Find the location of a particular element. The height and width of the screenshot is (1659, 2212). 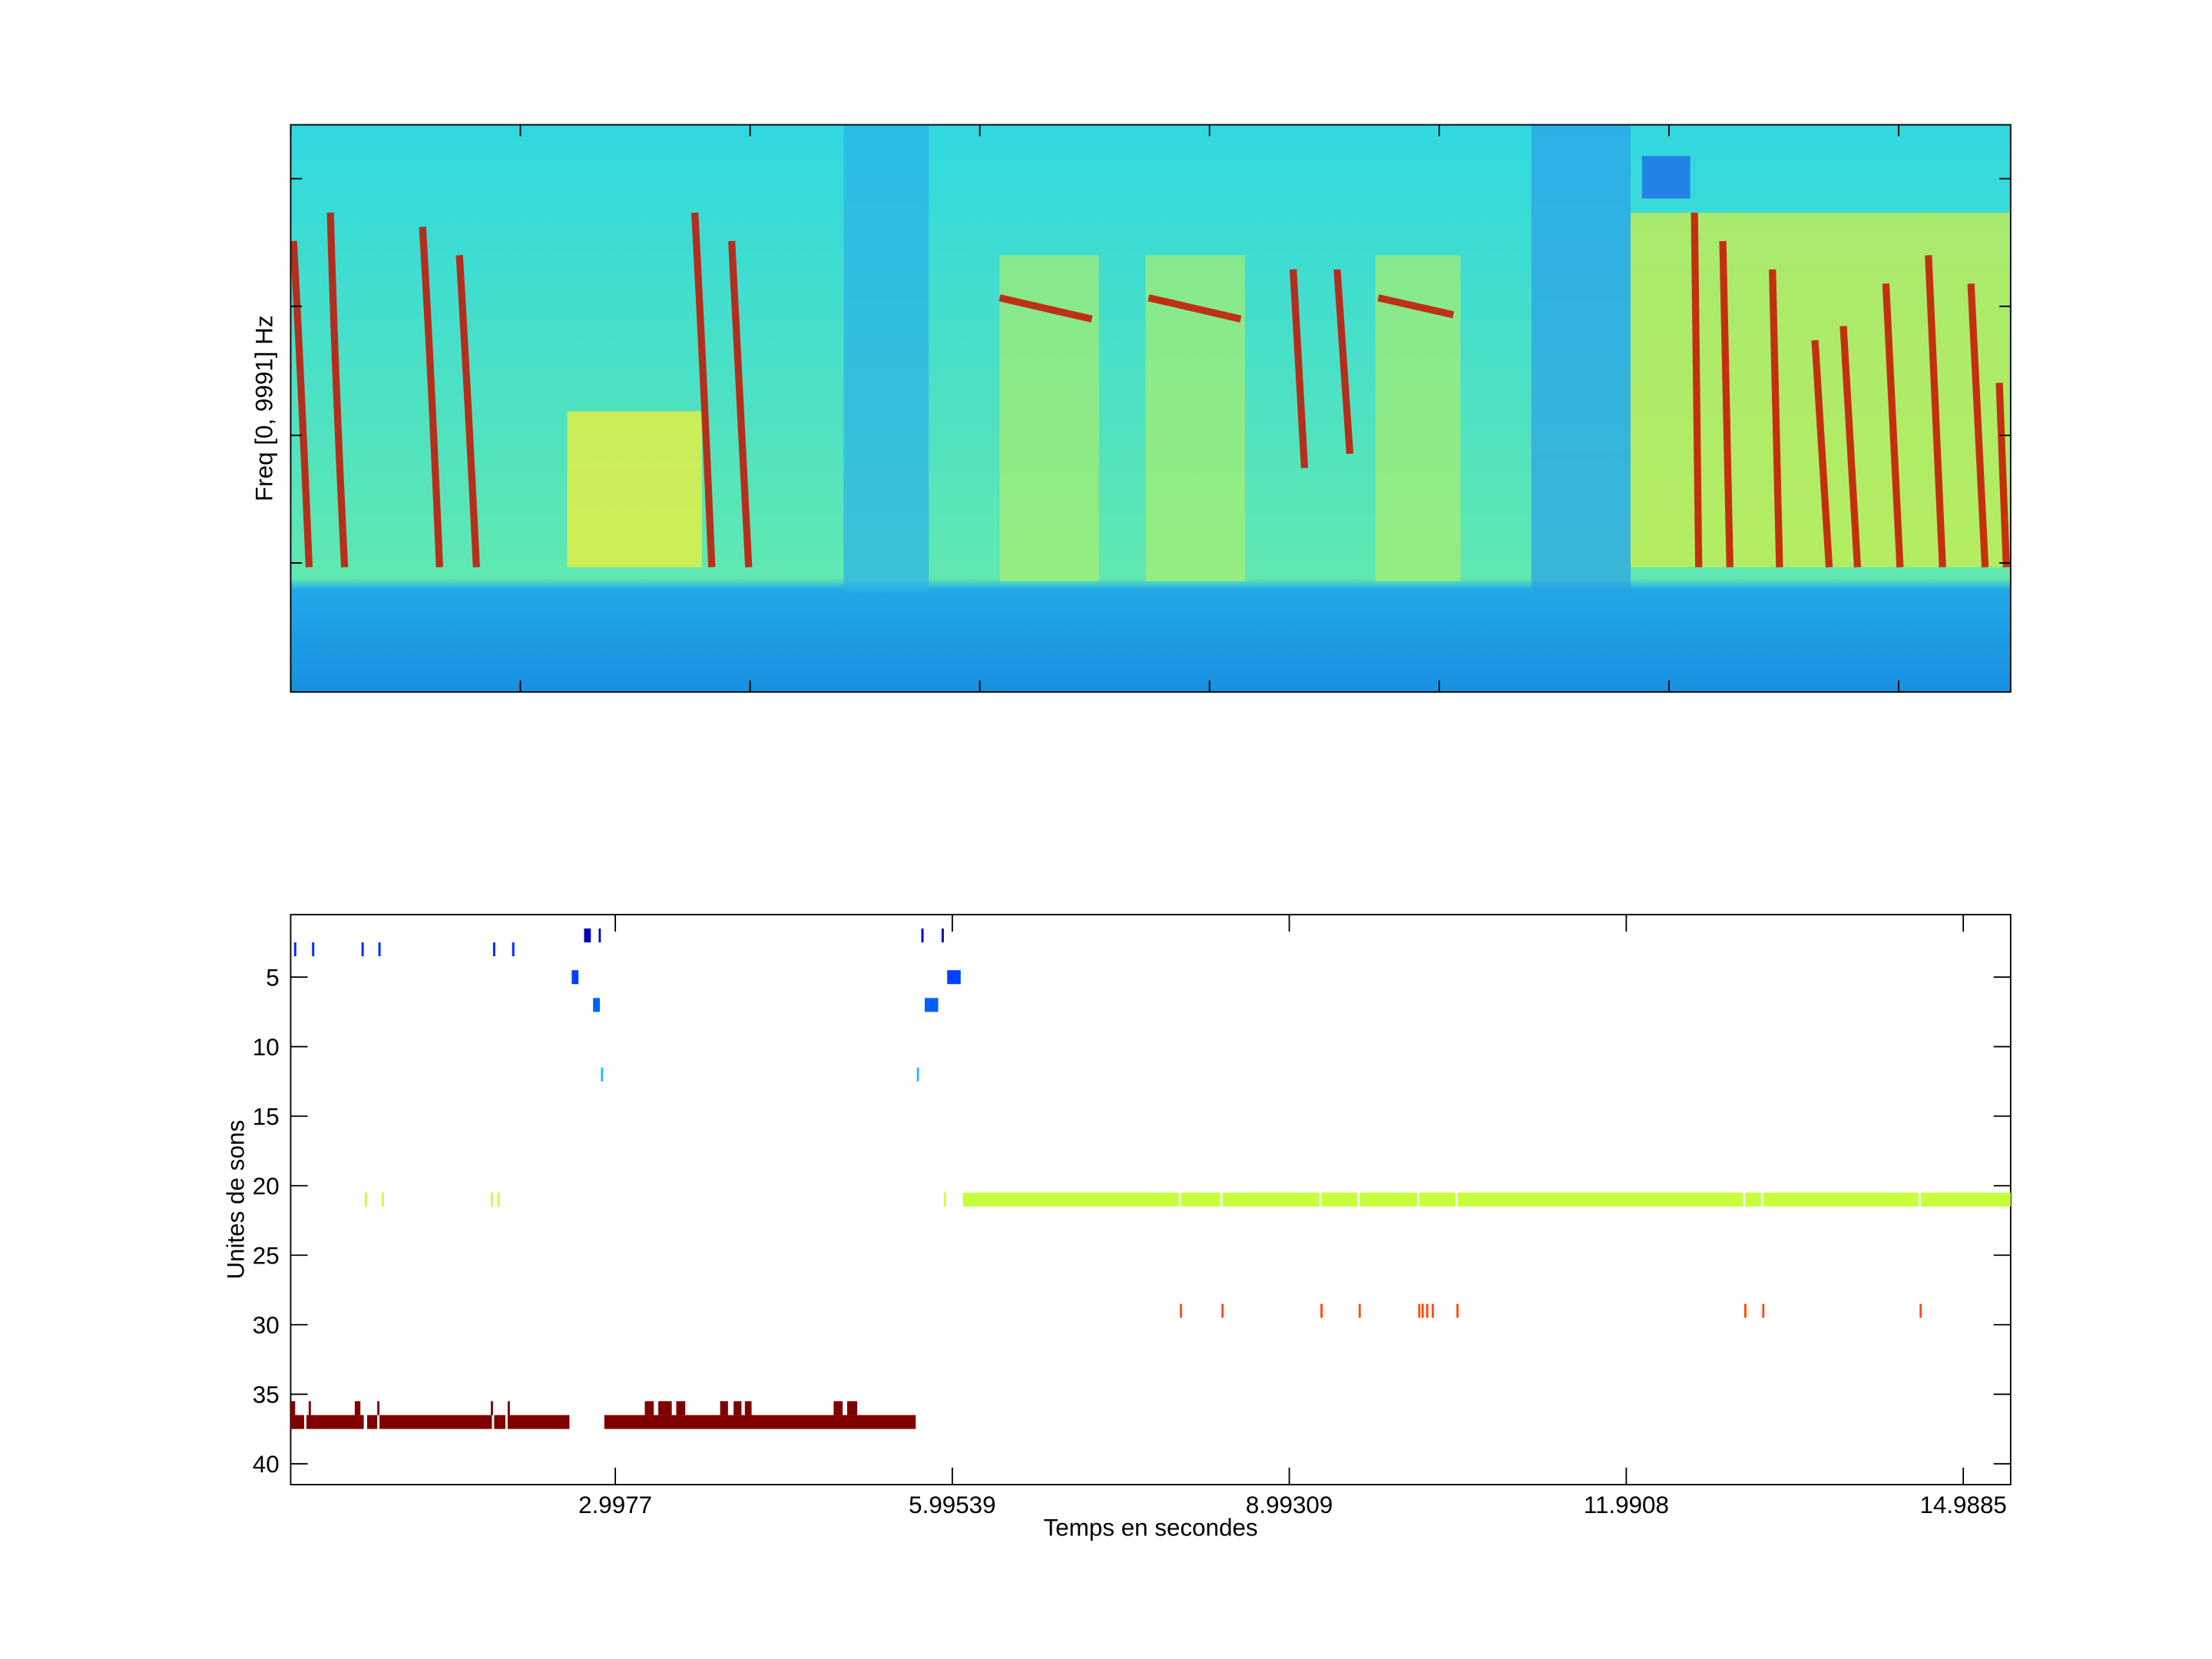

x-tick-label: 5.99539 is located at coordinates (952, 1505).